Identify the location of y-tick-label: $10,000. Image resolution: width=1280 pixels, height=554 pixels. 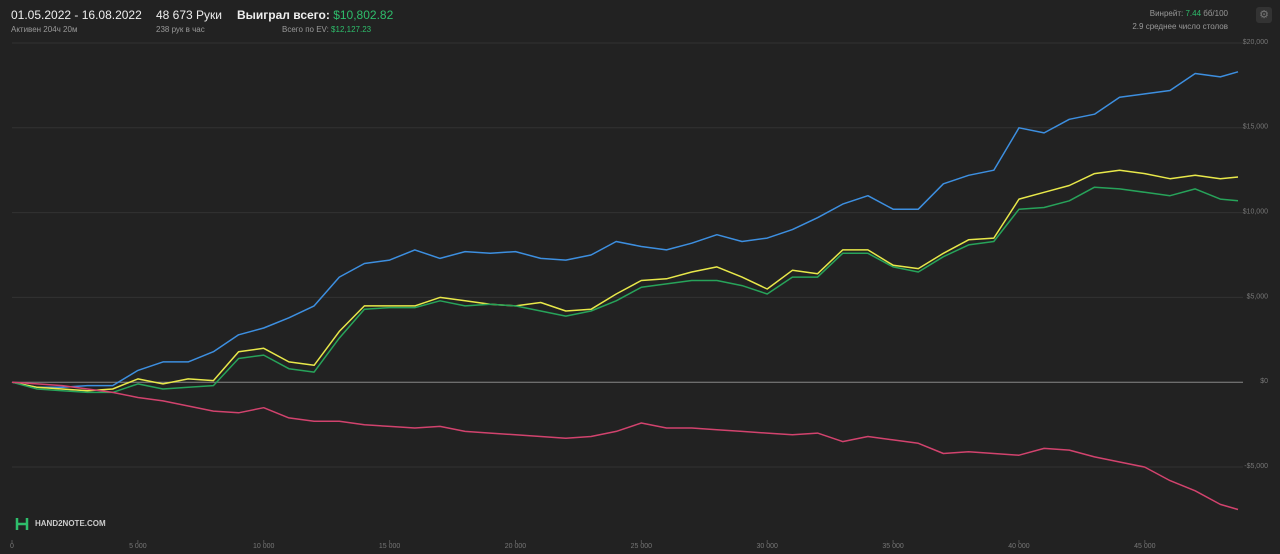
(1255, 211).